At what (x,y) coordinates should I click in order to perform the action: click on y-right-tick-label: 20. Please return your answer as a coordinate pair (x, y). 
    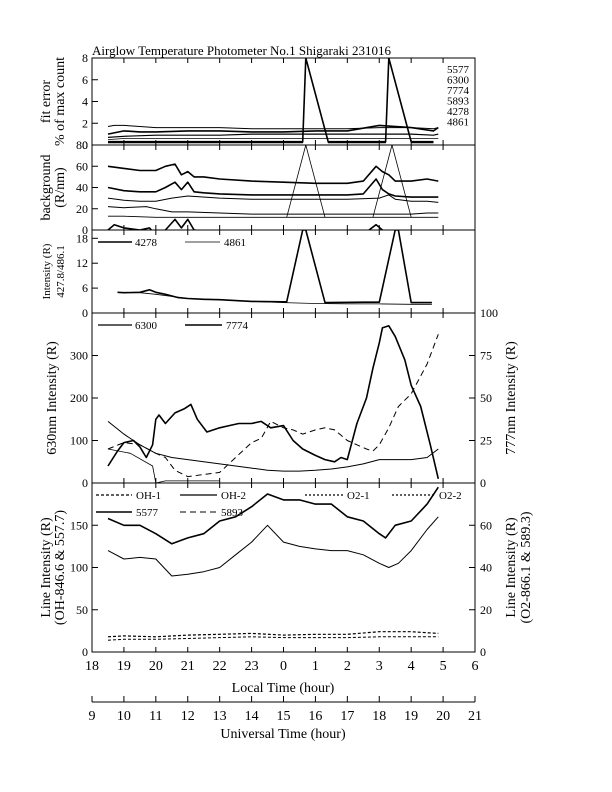
    Looking at the image, I should click on (486, 610).